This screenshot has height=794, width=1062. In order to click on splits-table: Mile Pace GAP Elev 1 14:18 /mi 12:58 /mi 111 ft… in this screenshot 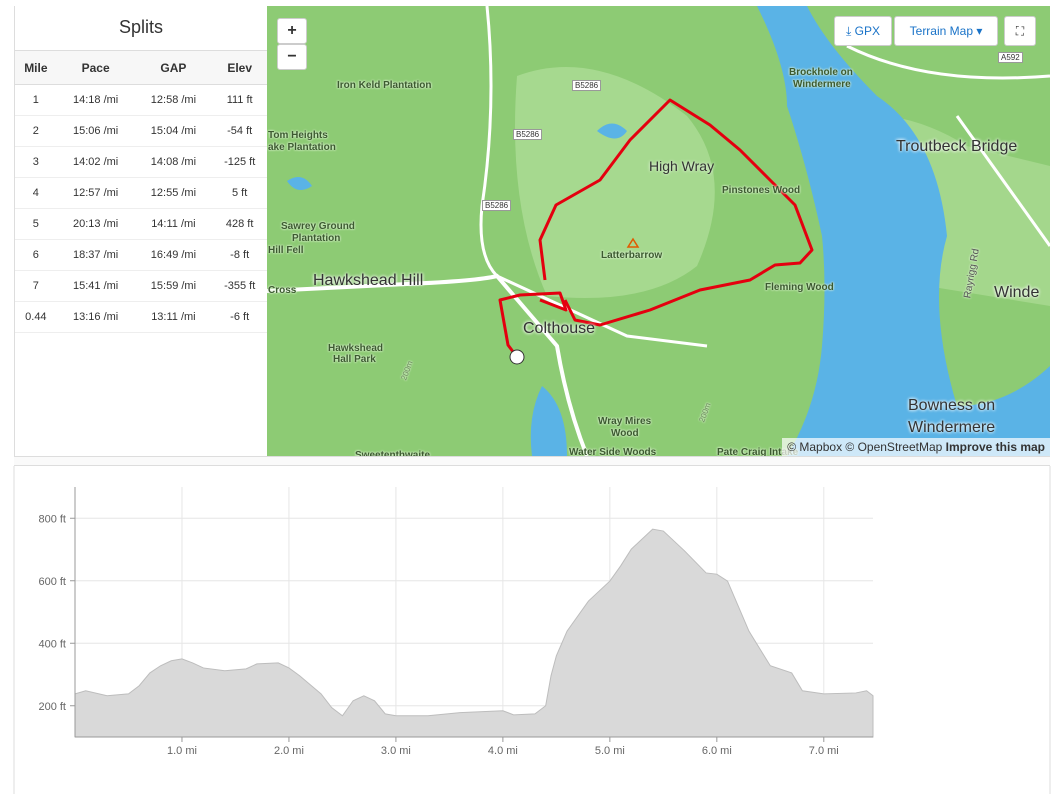, I will do `click(141, 192)`.